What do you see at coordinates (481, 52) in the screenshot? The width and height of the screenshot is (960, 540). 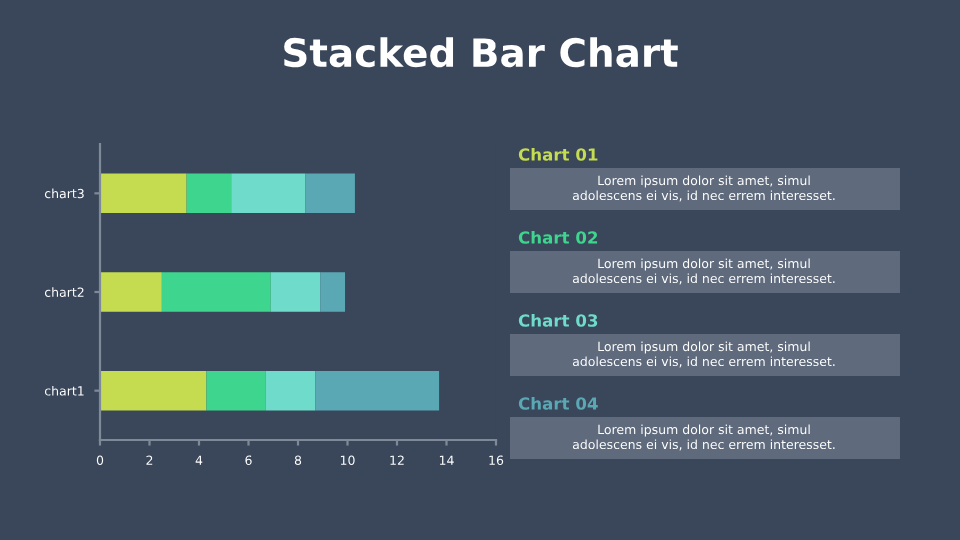 I see `chart-title: Stacked Bar Chart` at bounding box center [481, 52].